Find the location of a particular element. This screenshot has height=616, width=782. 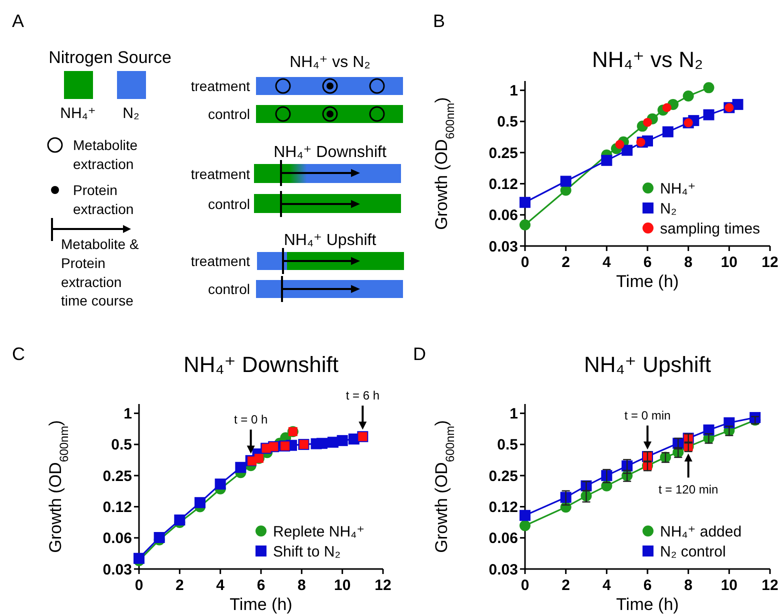

text: NH₄⁺ Upshift is located at coordinates (330, 240).